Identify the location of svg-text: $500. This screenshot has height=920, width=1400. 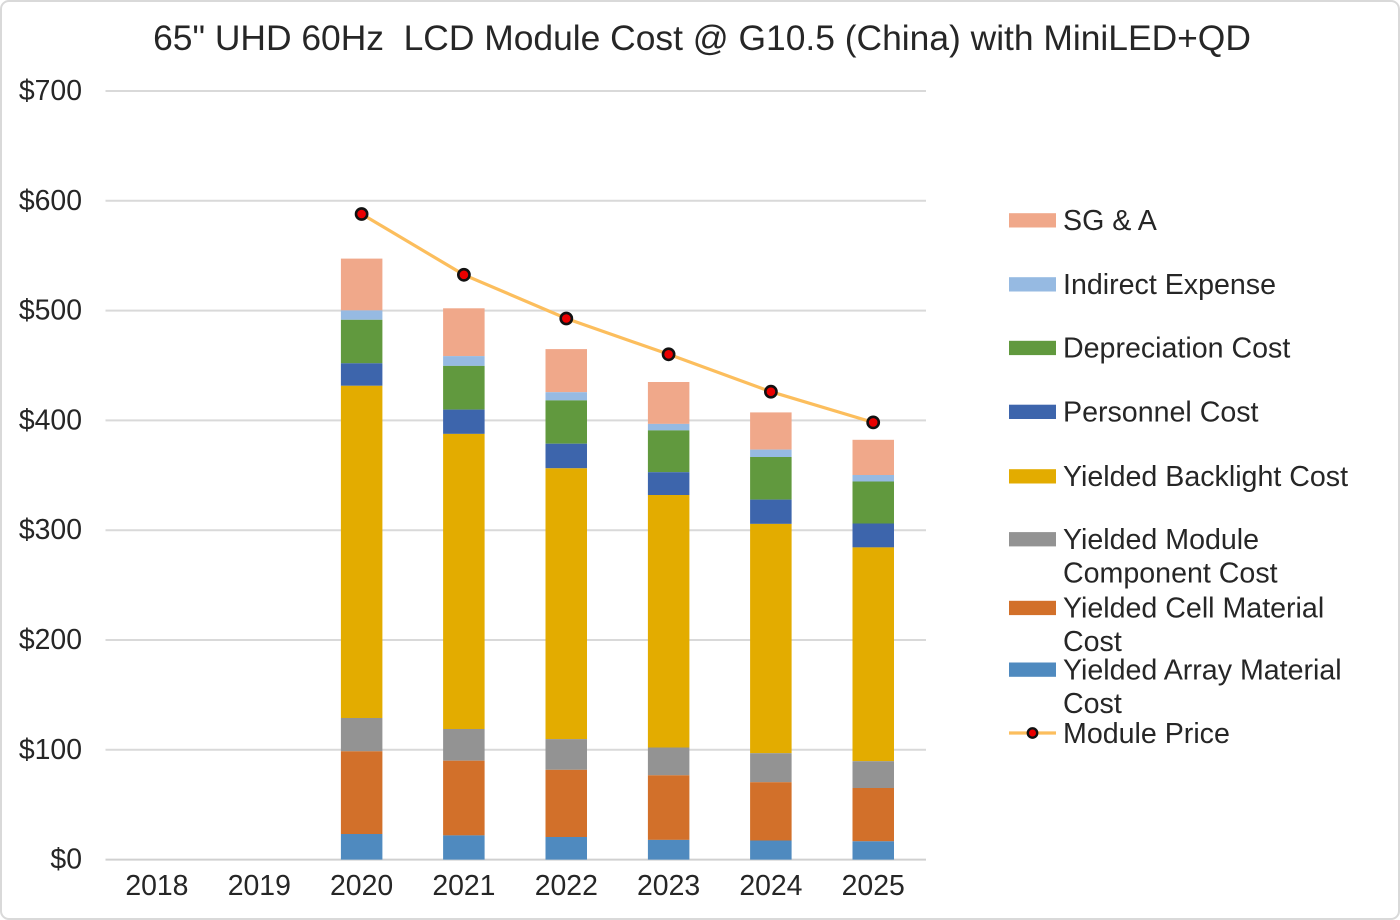
(50, 311).